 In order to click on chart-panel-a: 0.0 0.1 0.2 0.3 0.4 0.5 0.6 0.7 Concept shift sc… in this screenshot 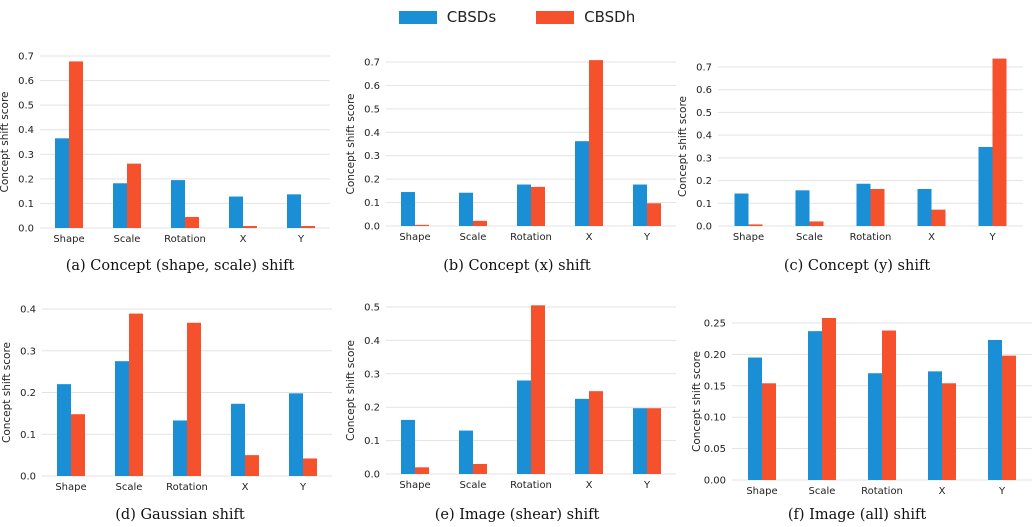, I will do `click(168, 145)`.